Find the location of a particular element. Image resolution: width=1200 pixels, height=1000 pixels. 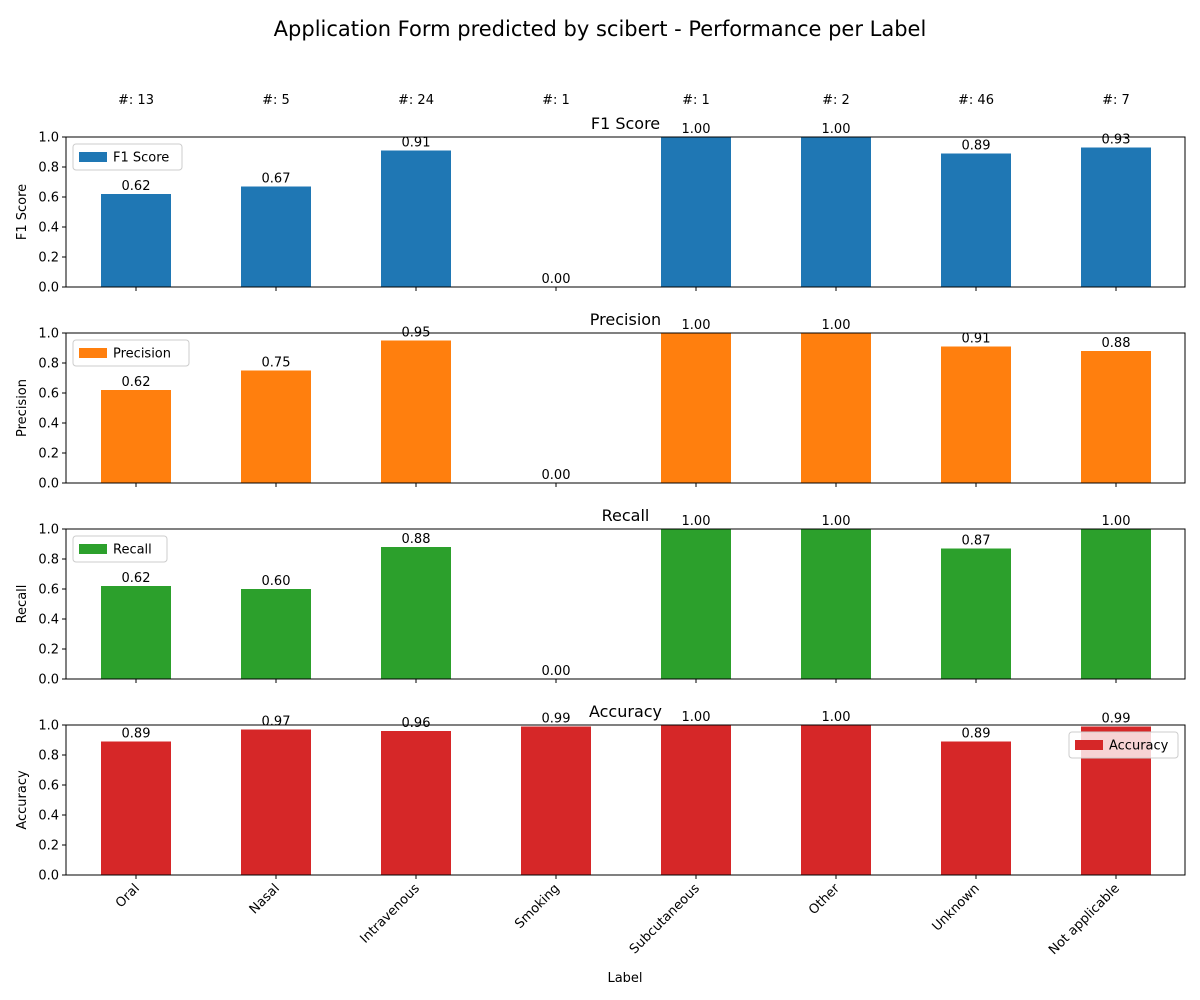

bar-accuracy-intravenous is located at coordinates (416, 803).